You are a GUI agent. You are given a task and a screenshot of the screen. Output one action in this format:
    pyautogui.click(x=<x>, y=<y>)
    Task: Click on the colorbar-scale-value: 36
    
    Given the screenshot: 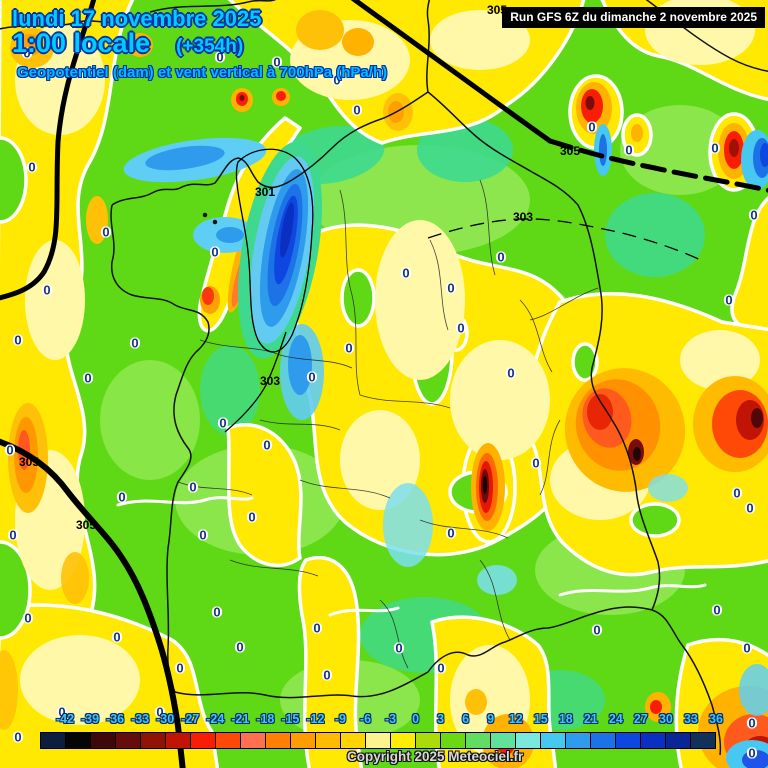 What is the action you would take?
    pyautogui.click(x=716, y=719)
    